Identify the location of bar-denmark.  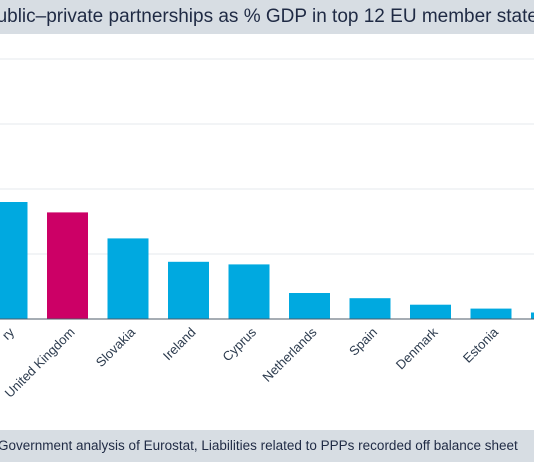
(430, 311).